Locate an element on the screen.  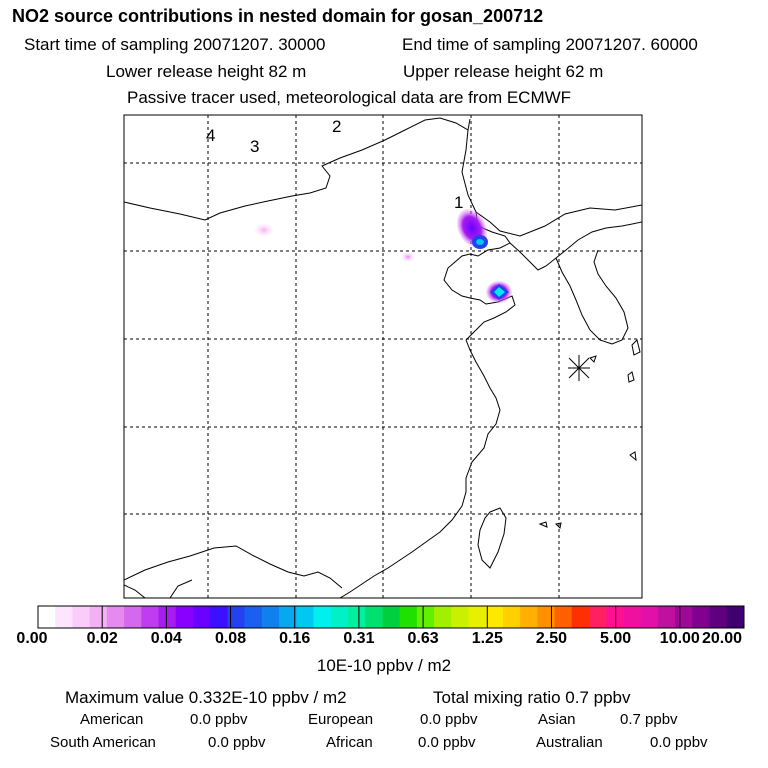
region-name: African is located at coordinates (349, 742).